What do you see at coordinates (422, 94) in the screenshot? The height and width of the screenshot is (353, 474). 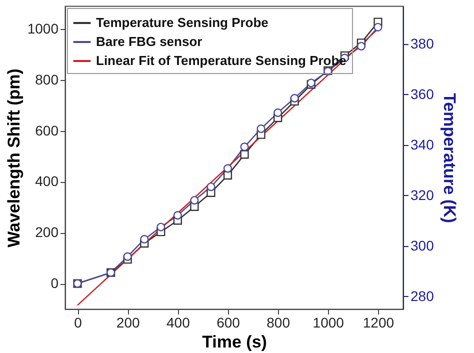 I see `y2-tick-label: 360` at bounding box center [422, 94].